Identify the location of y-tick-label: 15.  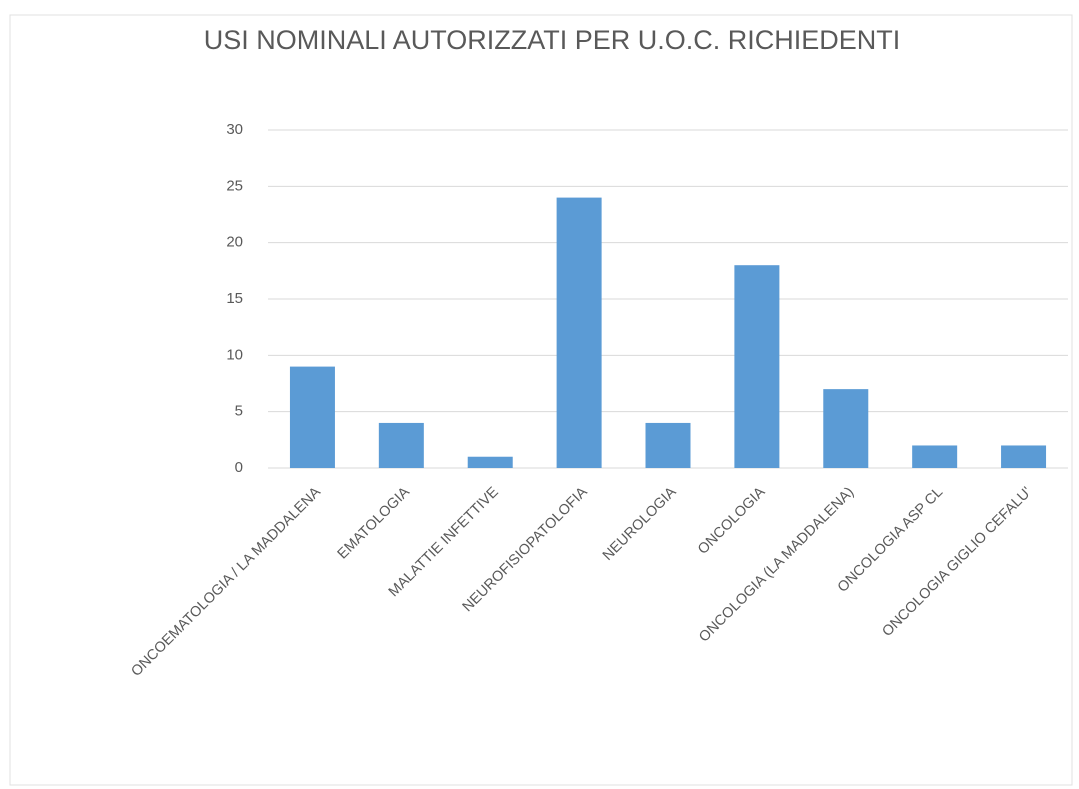
(234, 298).